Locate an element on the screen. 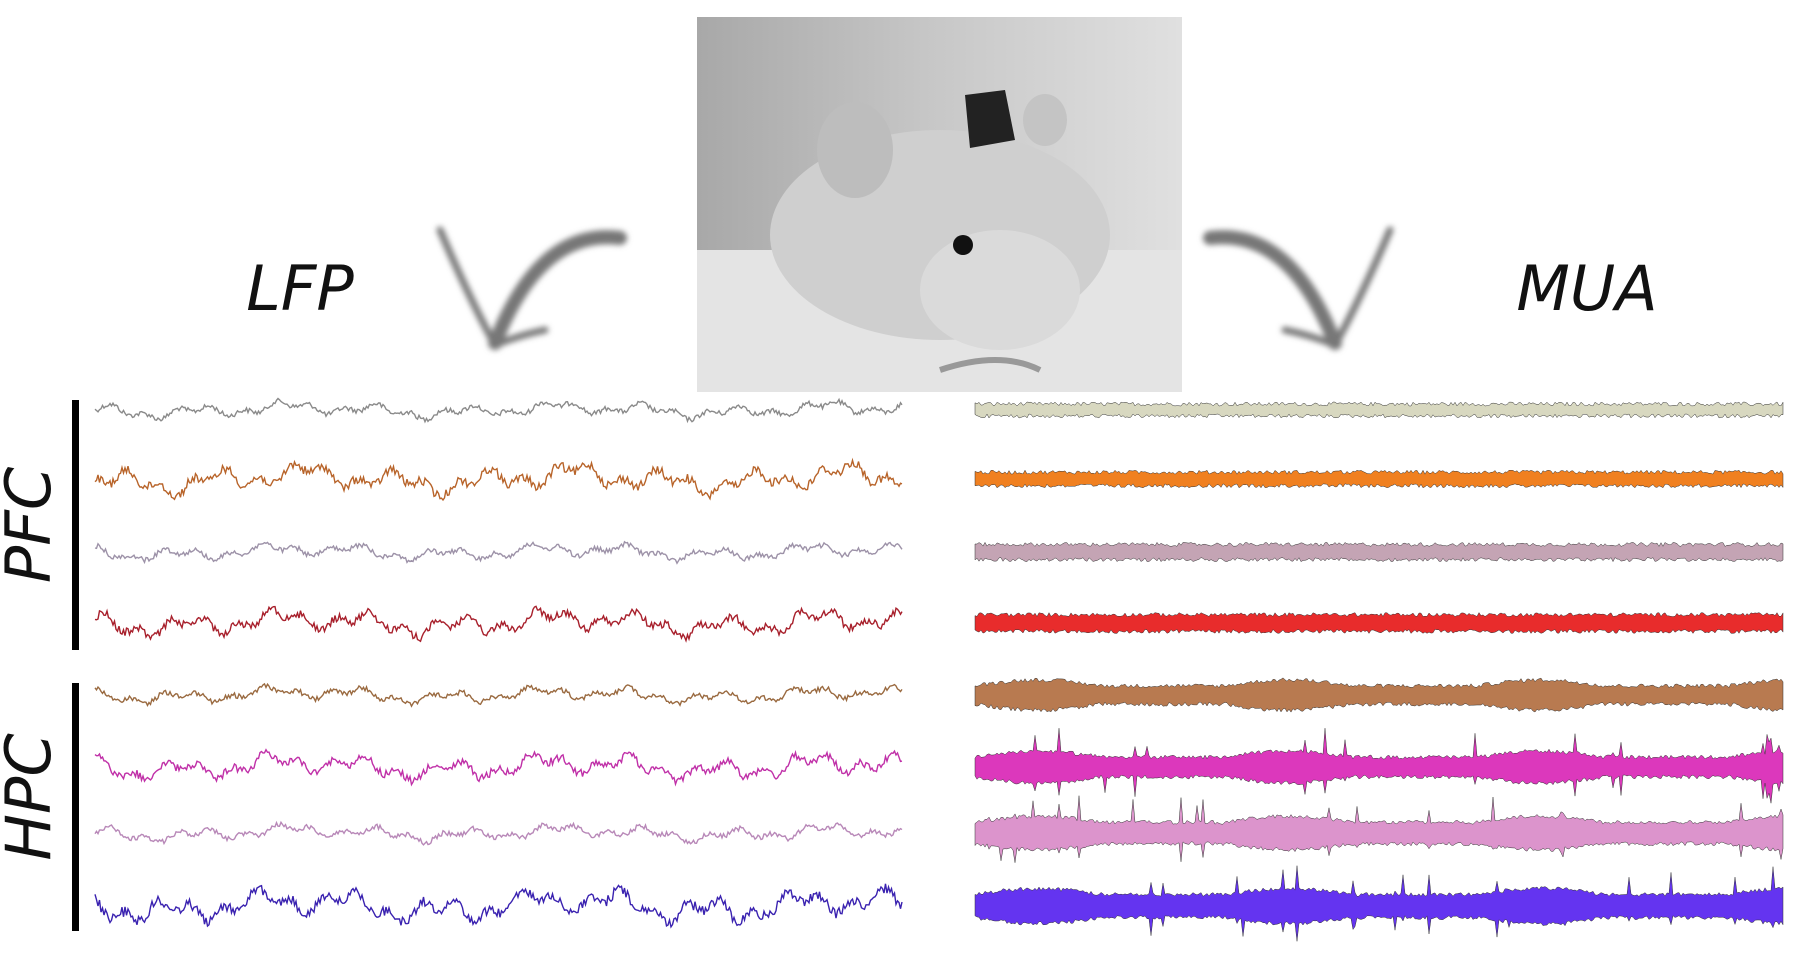  hpc-bar is located at coordinates (75, 807).